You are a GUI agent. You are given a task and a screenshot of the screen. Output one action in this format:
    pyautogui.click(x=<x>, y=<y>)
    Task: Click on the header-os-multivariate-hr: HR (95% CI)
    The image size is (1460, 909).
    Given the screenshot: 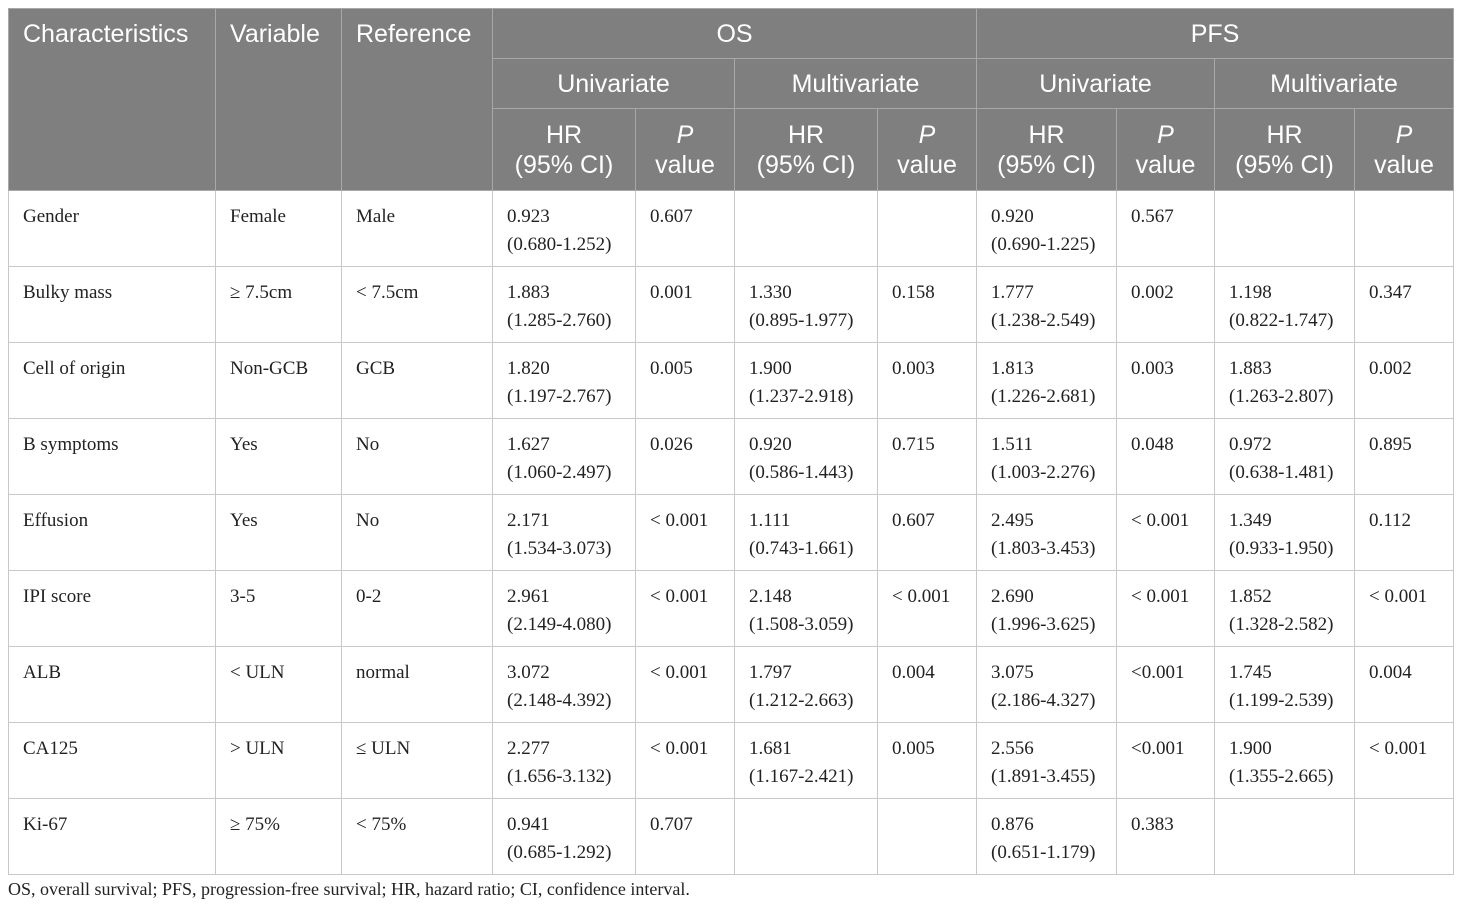 What is the action you would take?
    pyautogui.click(x=806, y=149)
    